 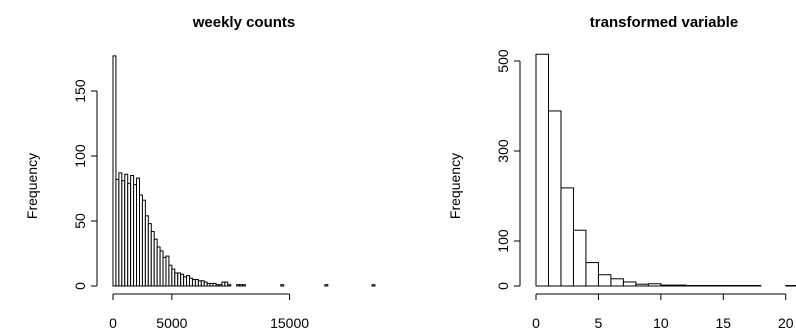 What do you see at coordinates (171, 323) in the screenshot?
I see `x-tick-label: 5000` at bounding box center [171, 323].